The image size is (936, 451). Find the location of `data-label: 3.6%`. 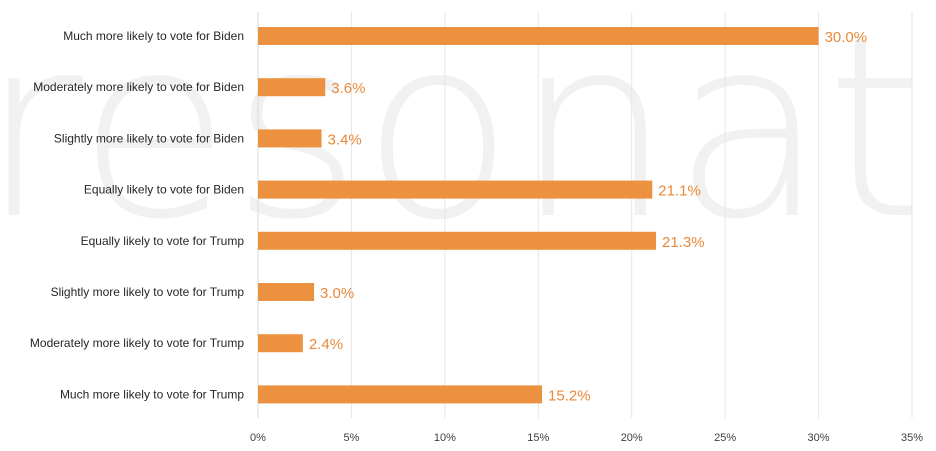

data-label: 3.6% is located at coordinates (348, 88).